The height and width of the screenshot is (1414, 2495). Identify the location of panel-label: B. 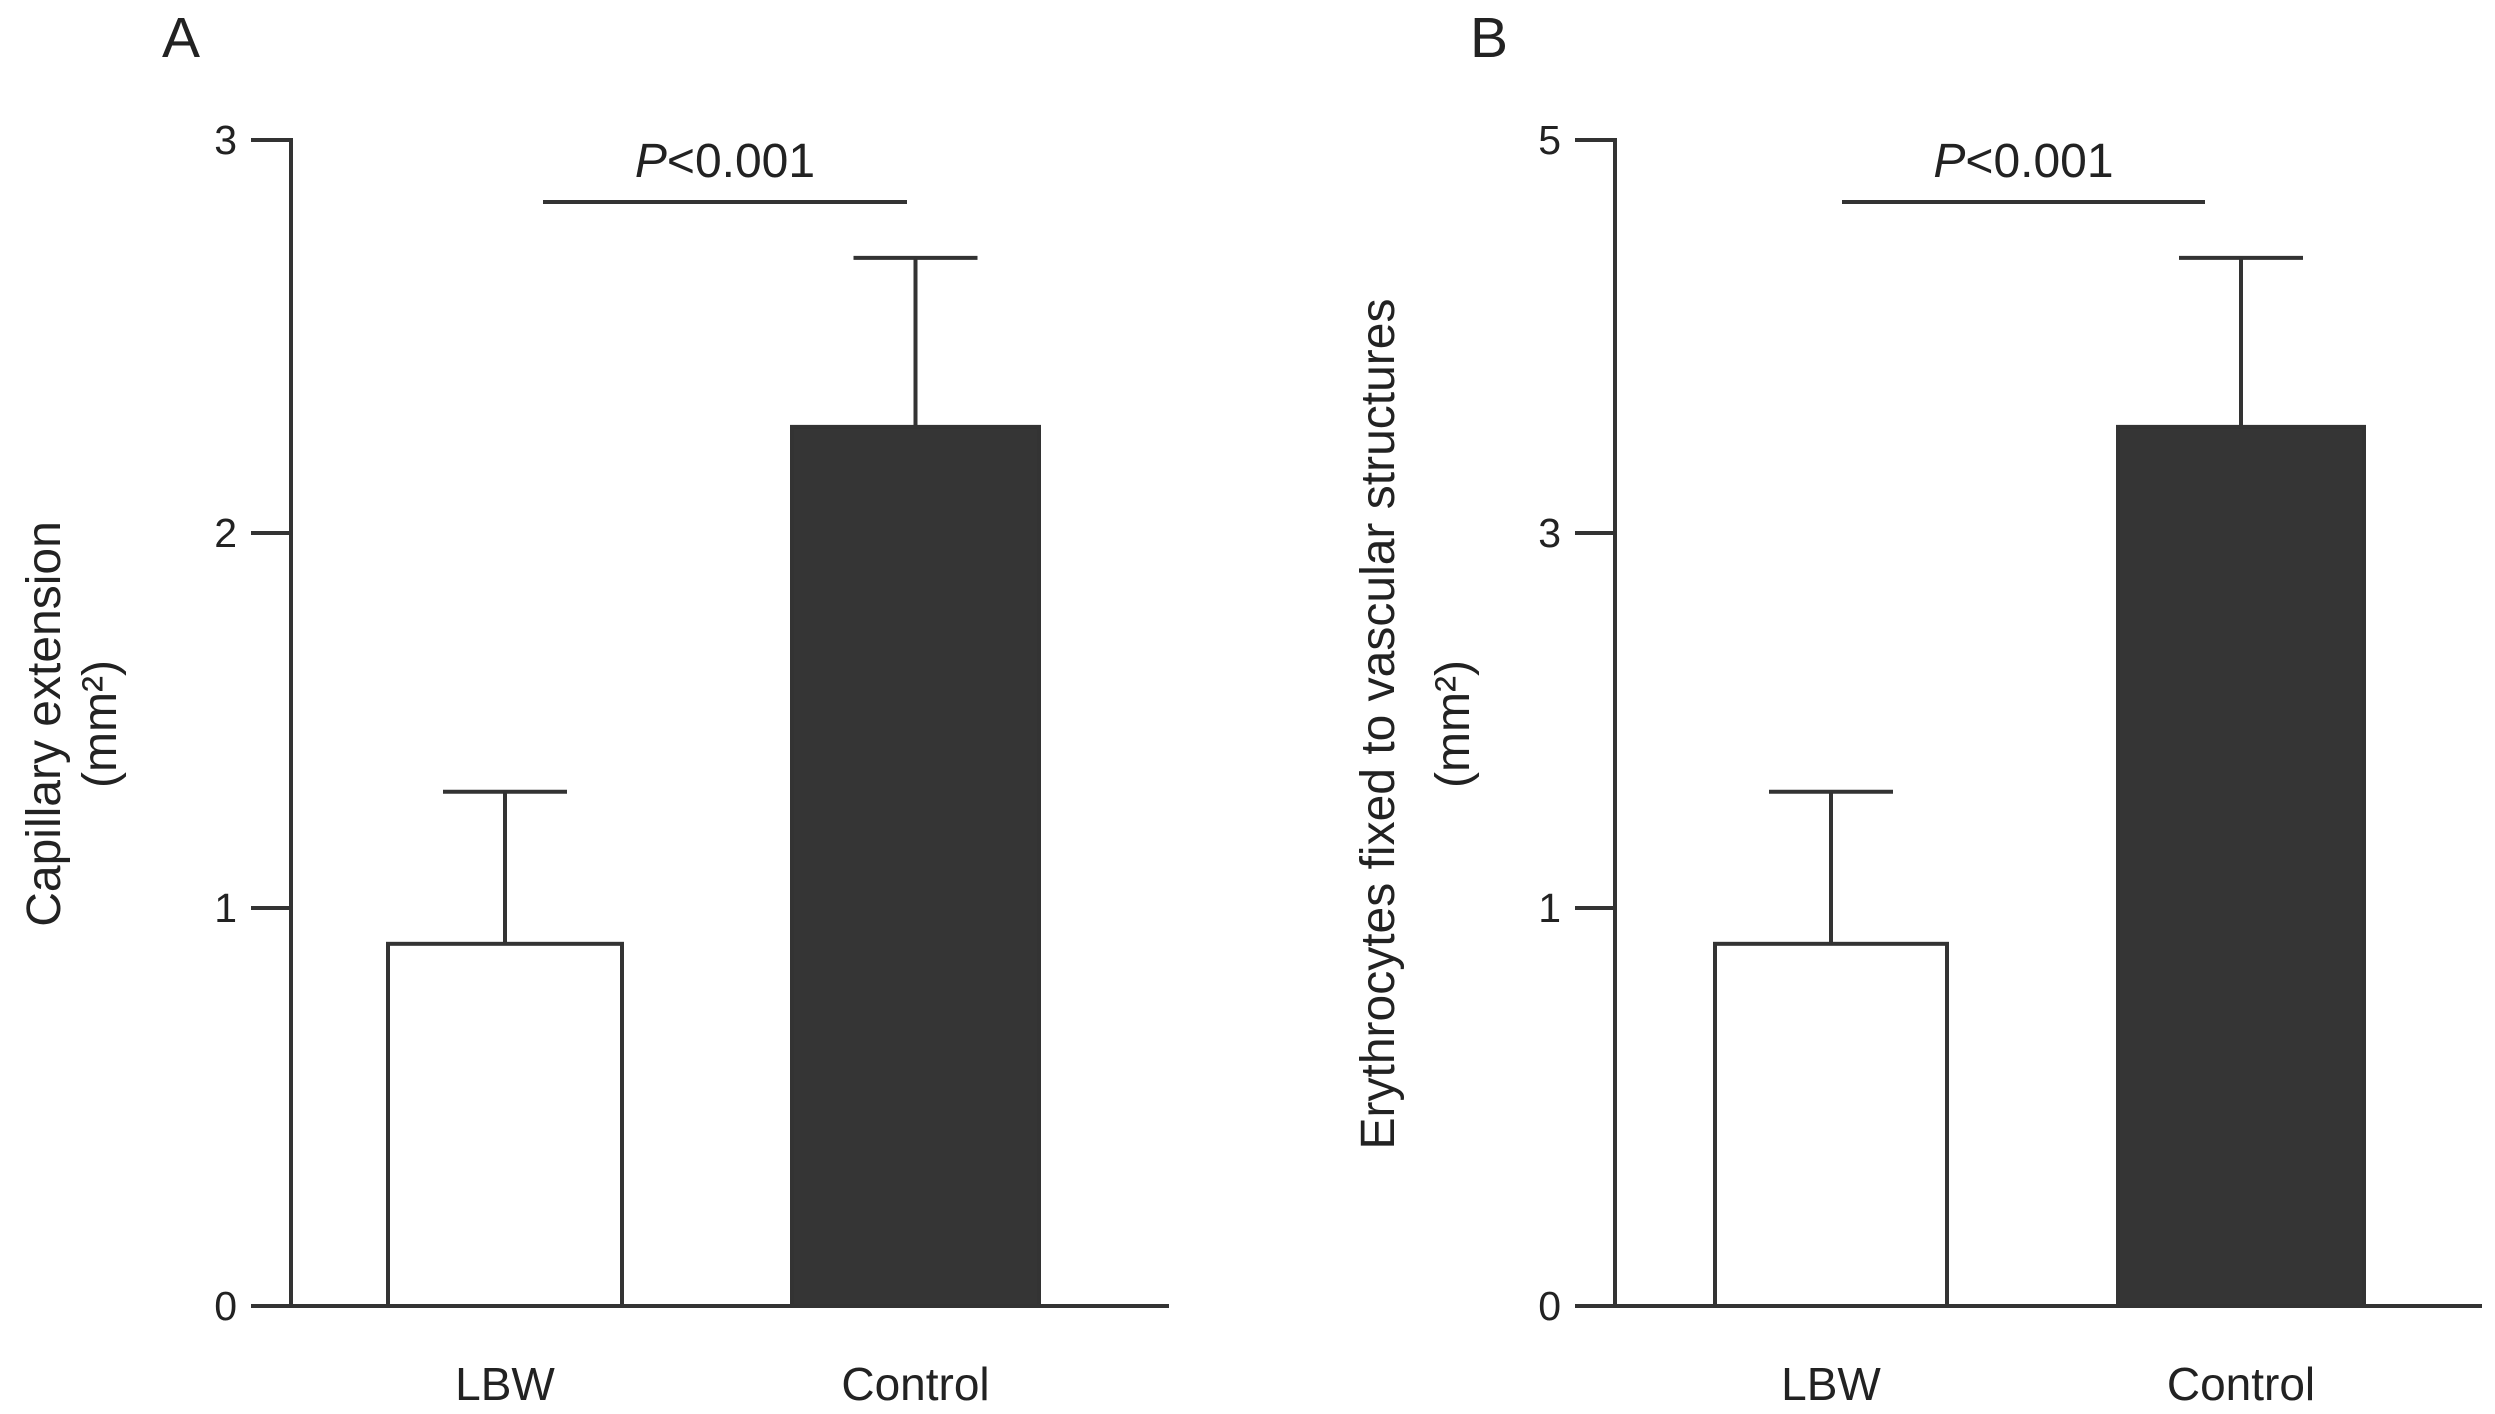
(1489, 38).